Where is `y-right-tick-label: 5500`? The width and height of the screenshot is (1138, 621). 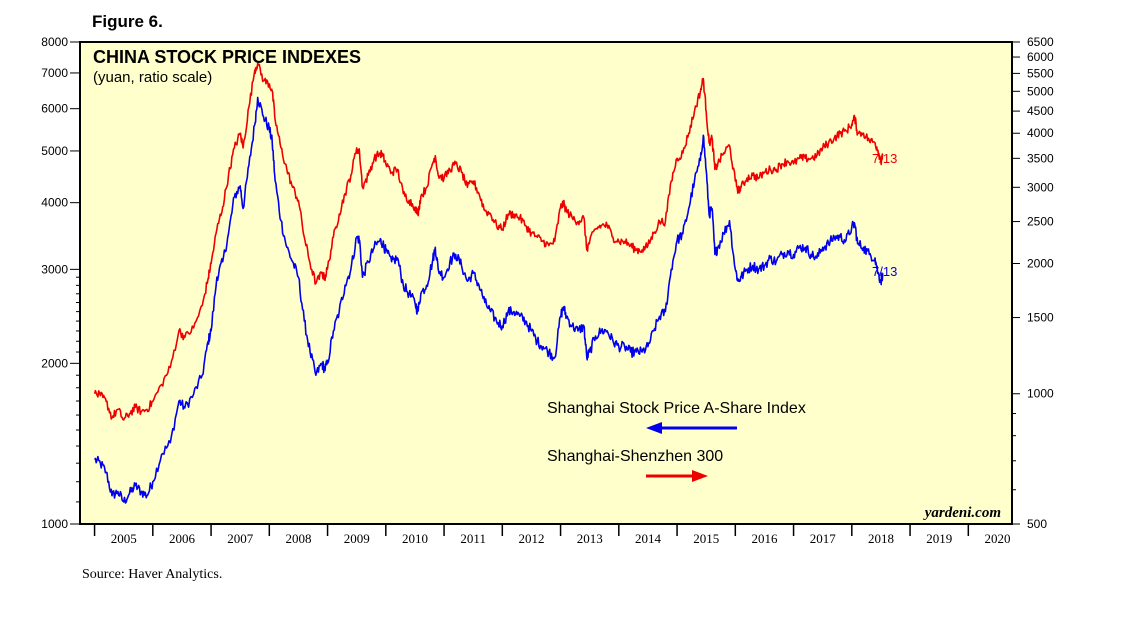
y-right-tick-label: 5500 is located at coordinates (1040, 73).